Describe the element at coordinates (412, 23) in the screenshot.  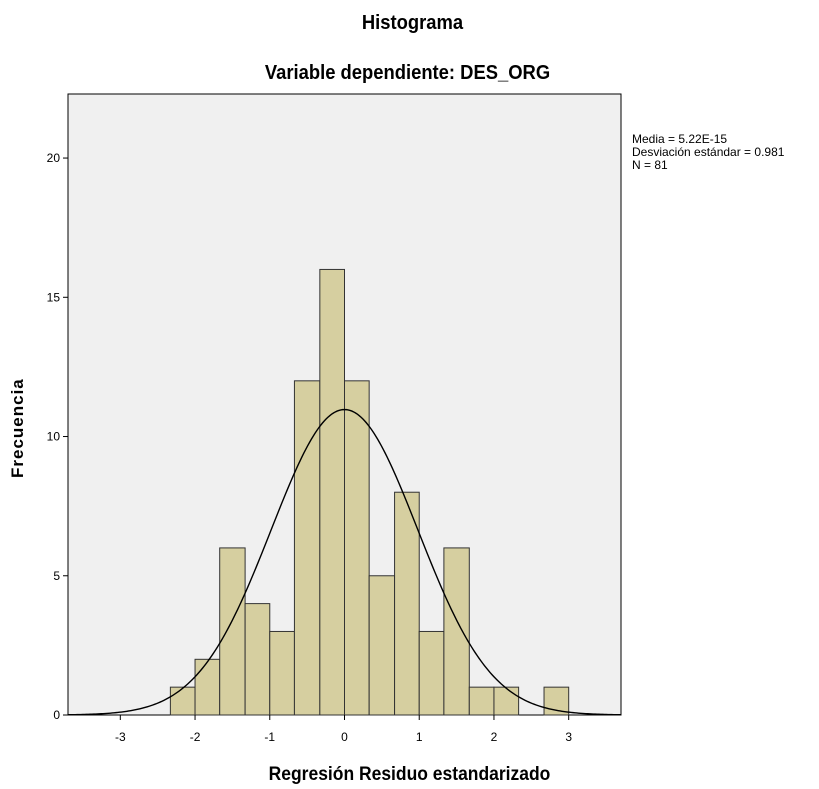
I see `chart-title: Histograma` at that location.